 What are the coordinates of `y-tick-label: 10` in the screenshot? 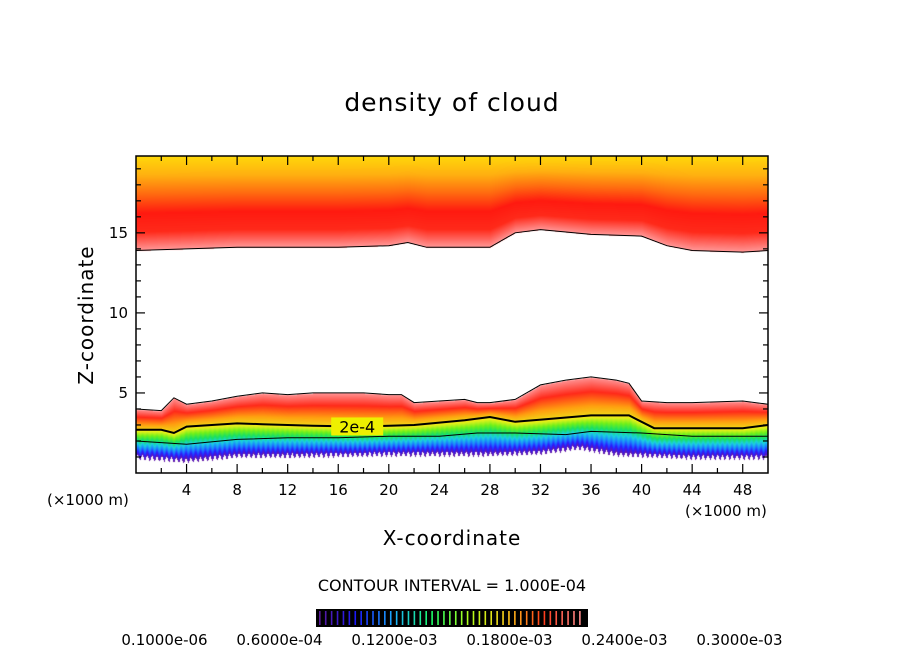 It's located at (118, 312).